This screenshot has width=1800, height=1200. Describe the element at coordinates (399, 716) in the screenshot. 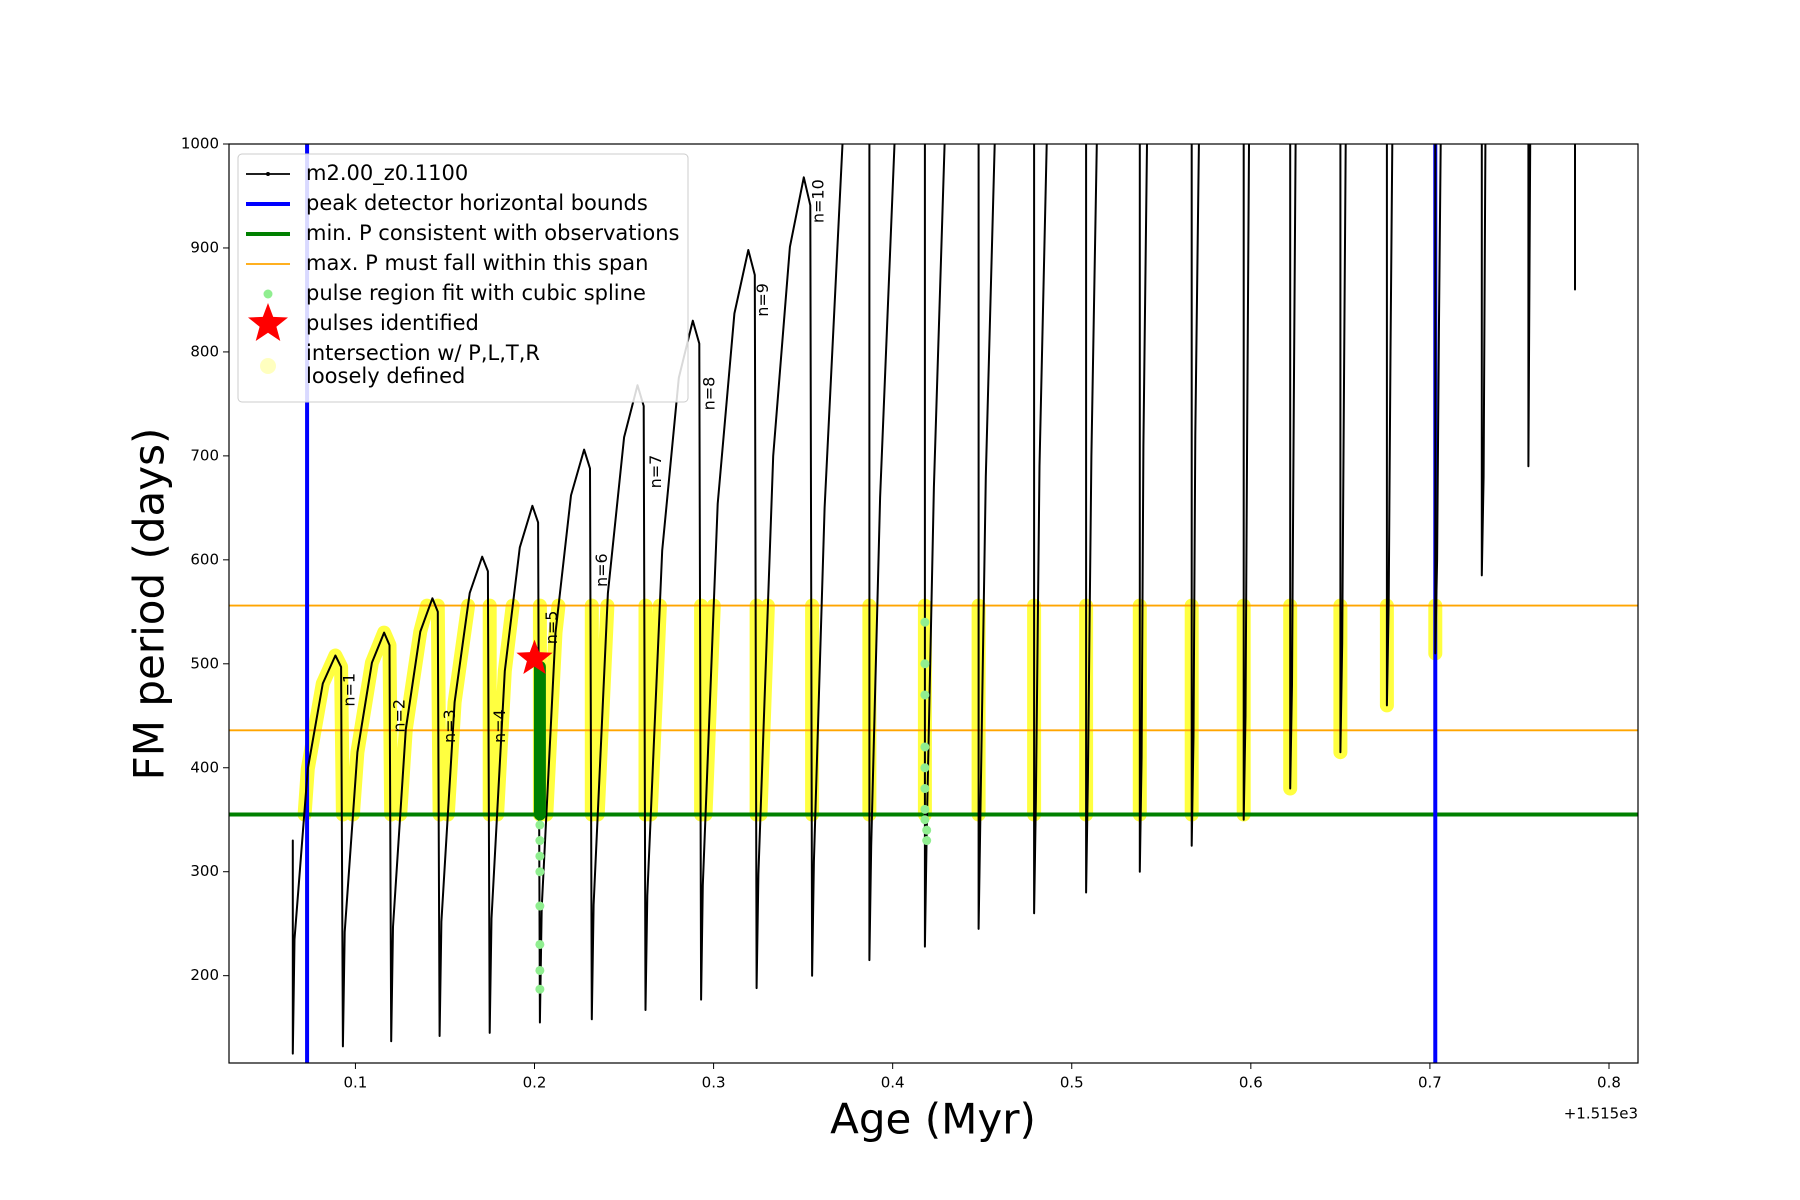

I see `pulse-annotation: n=2` at that location.